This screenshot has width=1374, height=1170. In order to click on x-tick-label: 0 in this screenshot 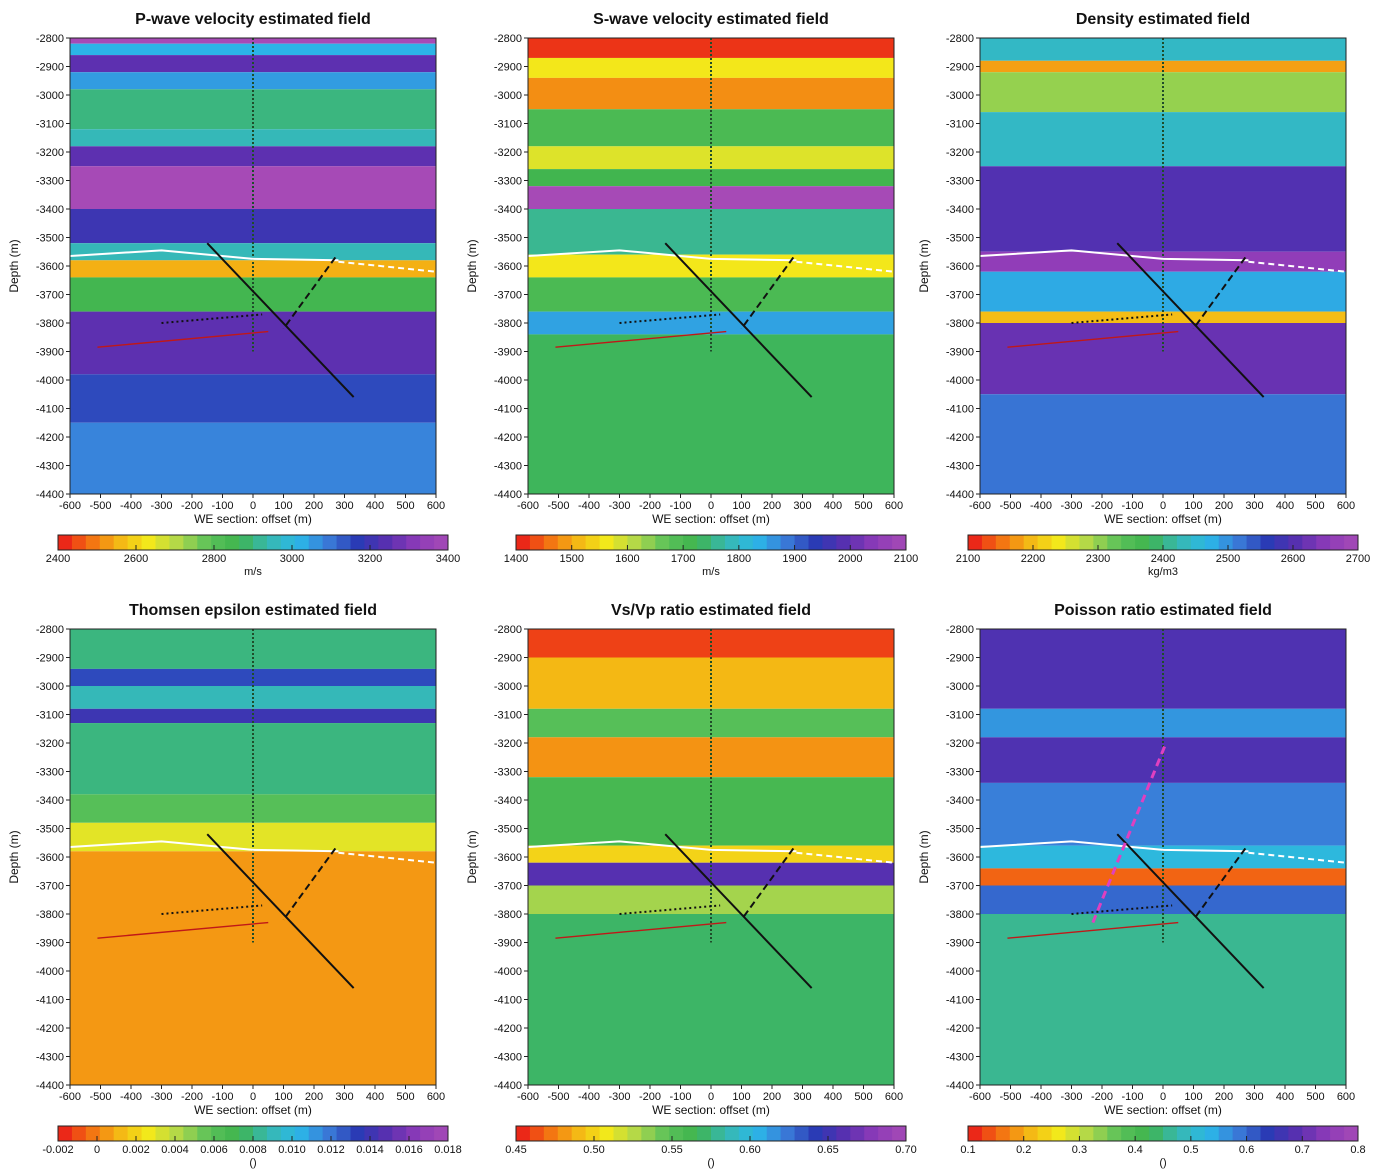, I will do `click(253, 1097)`.